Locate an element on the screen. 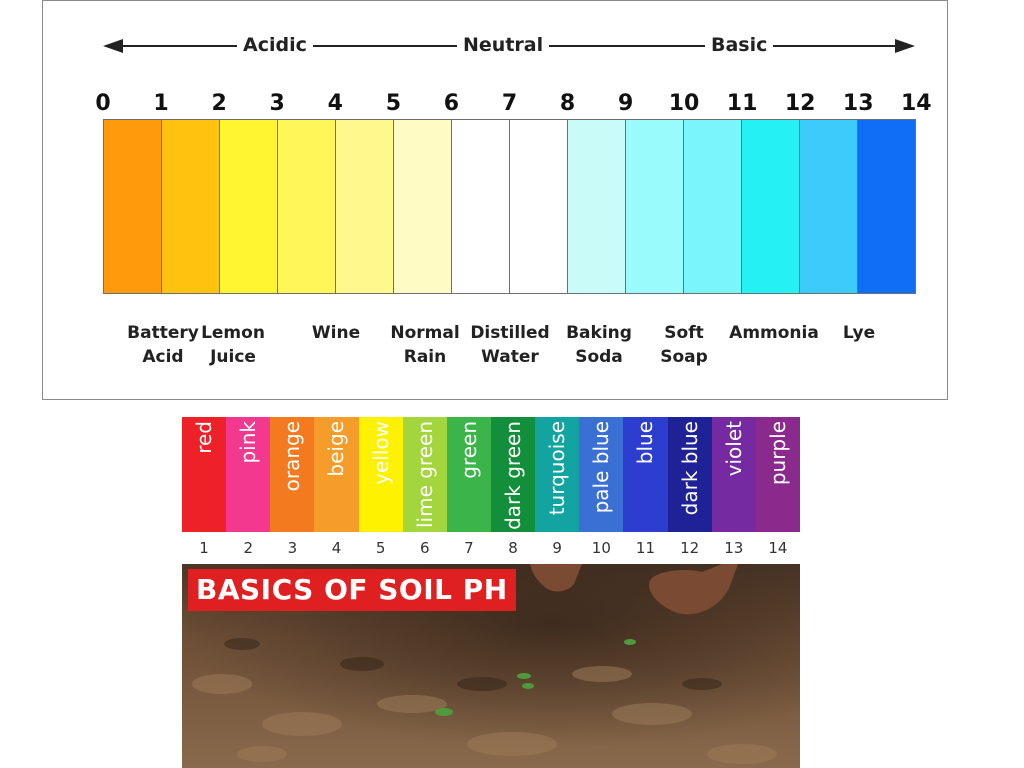 This screenshot has height=768, width=1024. ph-number: 4 is located at coordinates (335, 103).